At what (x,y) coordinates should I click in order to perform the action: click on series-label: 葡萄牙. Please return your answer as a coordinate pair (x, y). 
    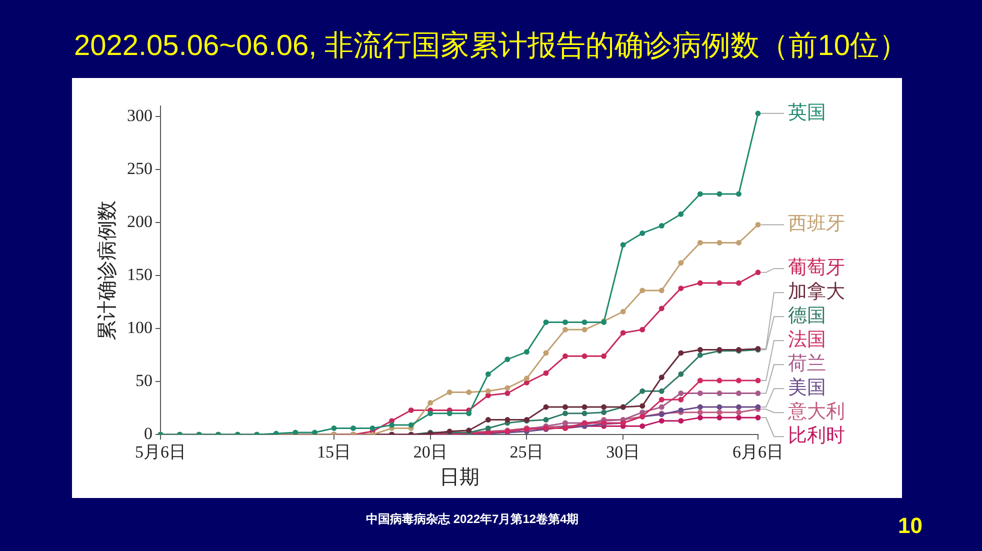
    Looking at the image, I should click on (816, 268).